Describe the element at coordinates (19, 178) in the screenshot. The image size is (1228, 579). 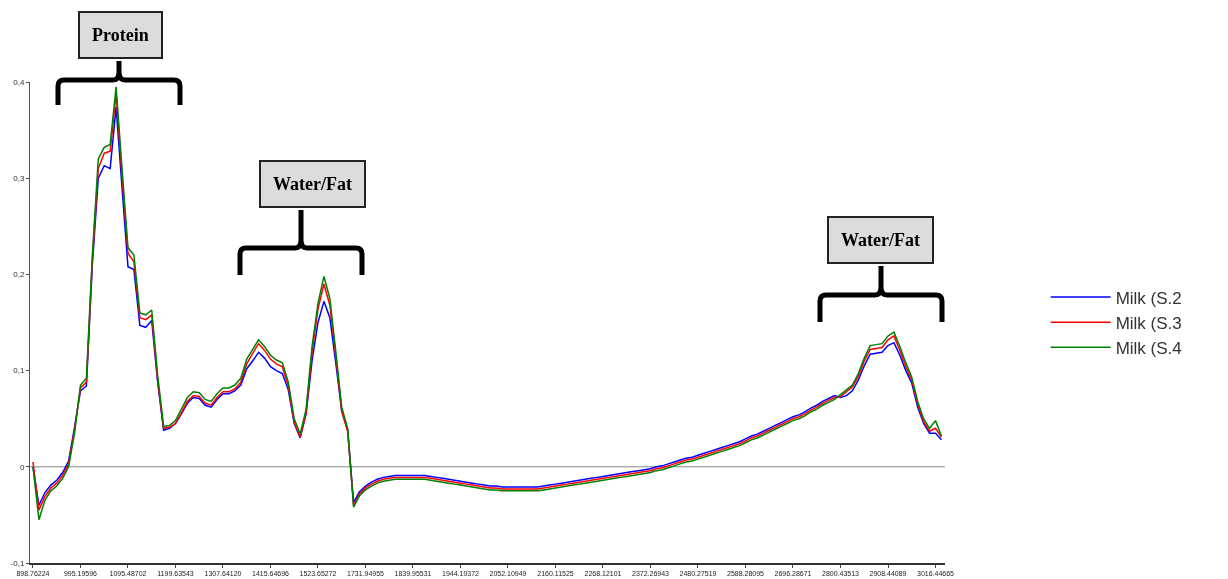
I see `y-tick-label: 0,3` at that location.